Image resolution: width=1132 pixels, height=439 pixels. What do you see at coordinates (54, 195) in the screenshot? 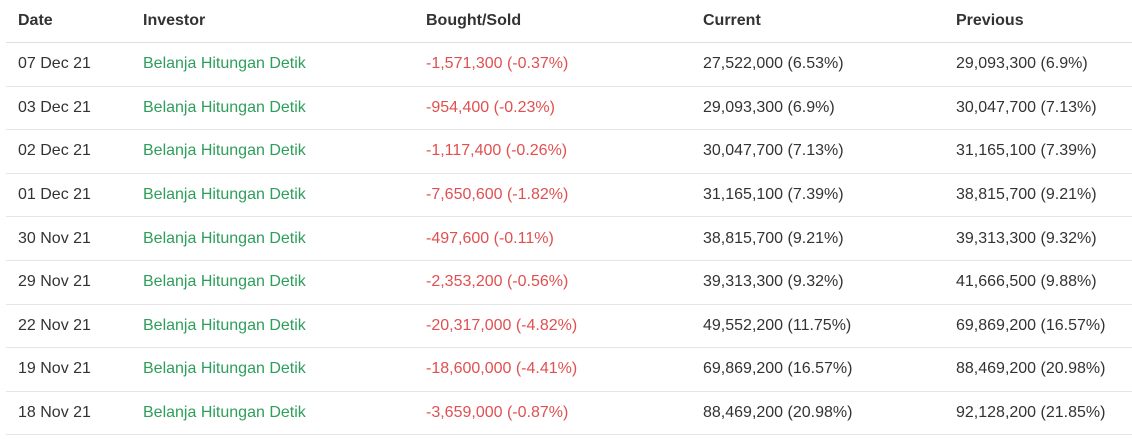
I see `row-date: 01 Dec 21` at bounding box center [54, 195].